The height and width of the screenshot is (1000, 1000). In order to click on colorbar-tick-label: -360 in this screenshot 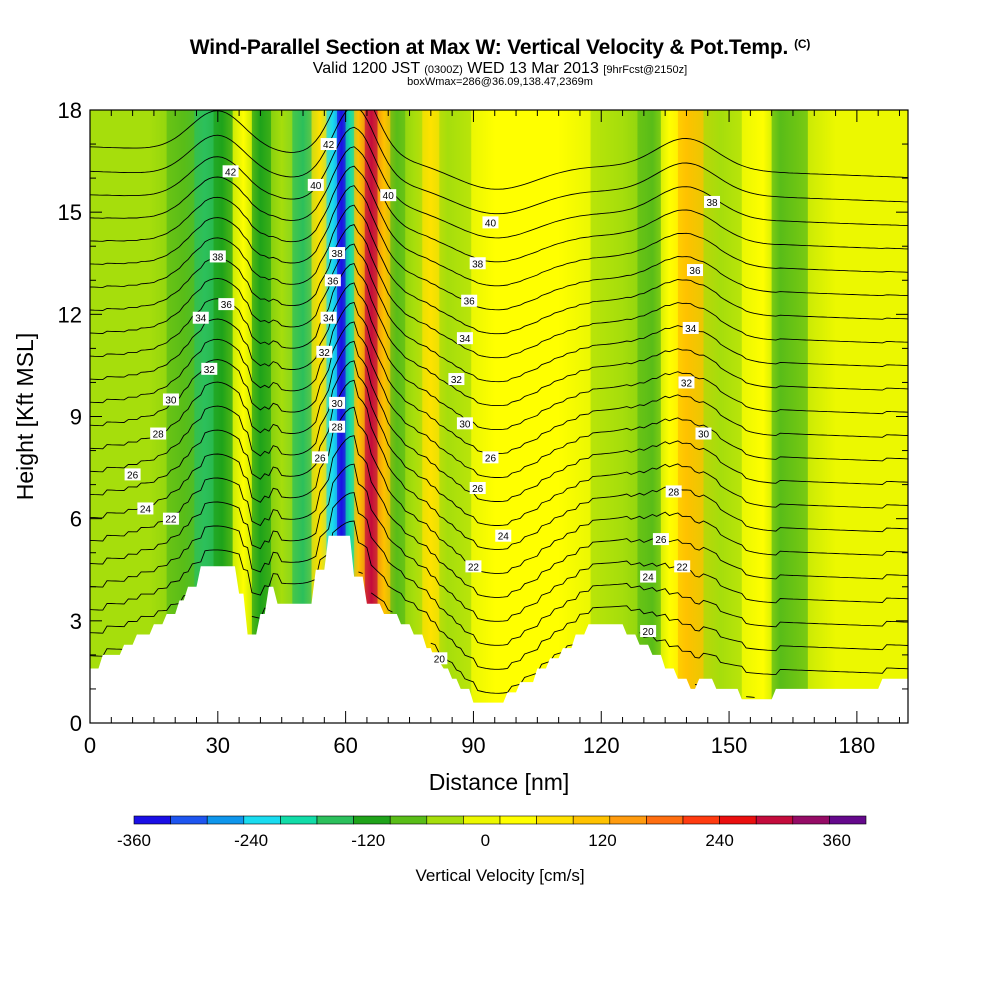, I will do `click(134, 840)`.